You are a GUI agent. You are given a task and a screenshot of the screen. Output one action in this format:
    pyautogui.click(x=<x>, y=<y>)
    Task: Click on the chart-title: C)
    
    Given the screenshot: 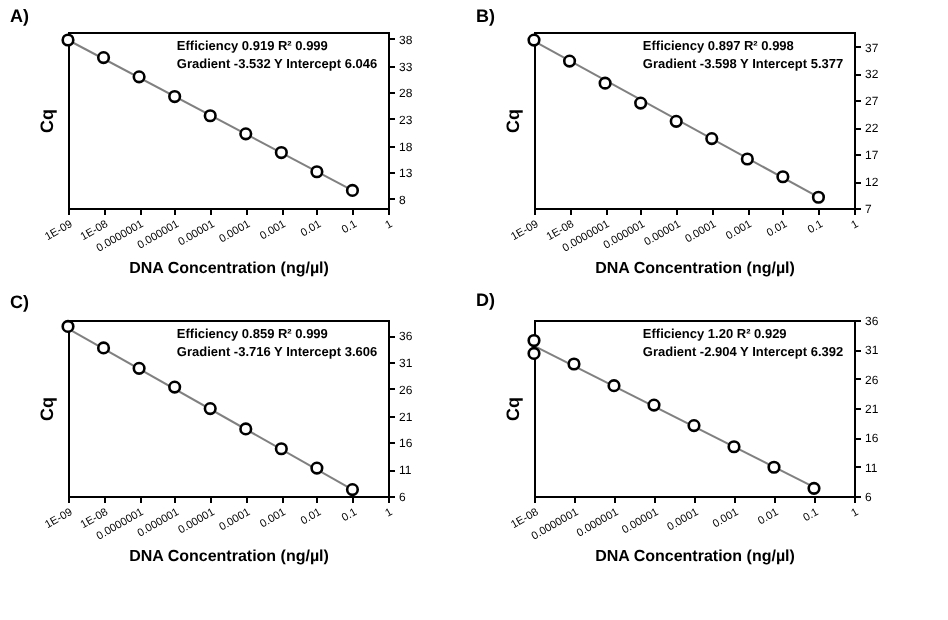 What is the action you would take?
    pyautogui.click(x=19, y=301)
    